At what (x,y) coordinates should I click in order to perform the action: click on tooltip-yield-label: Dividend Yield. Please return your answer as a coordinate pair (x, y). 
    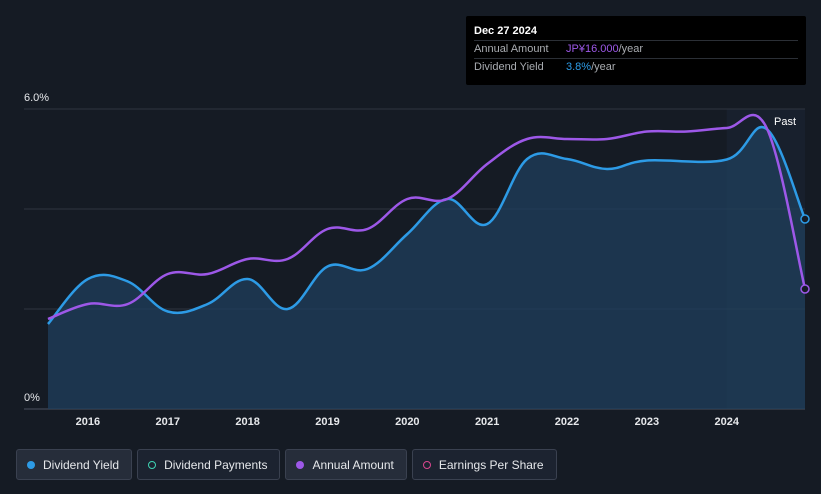
    Looking at the image, I should click on (509, 67).